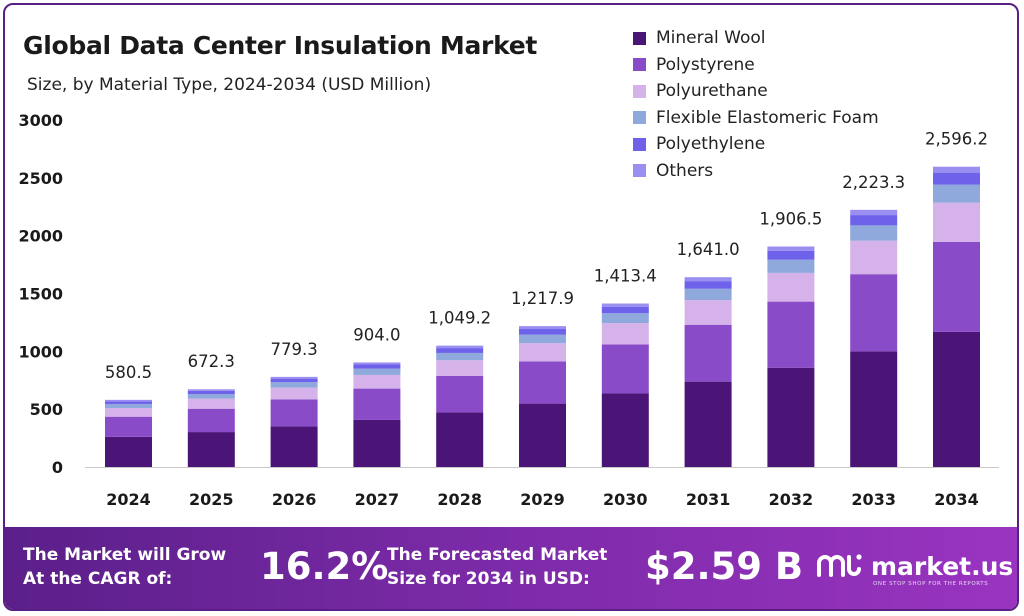 The image size is (1024, 616). What do you see at coordinates (942, 566) in the screenshot?
I see `brand-name: market.us` at bounding box center [942, 566].